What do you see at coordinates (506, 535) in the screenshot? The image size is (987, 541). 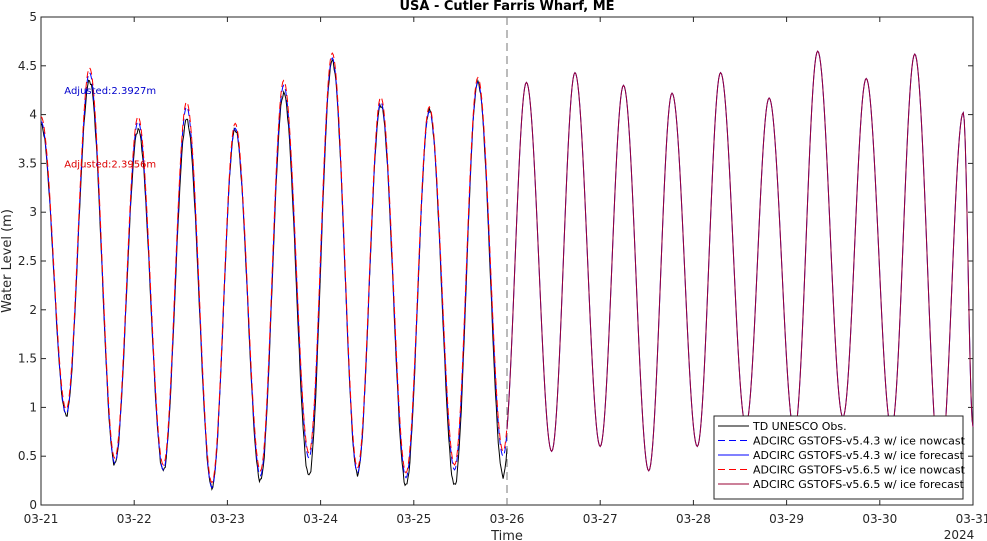 I see `x-axis-label: Time` at bounding box center [506, 535].